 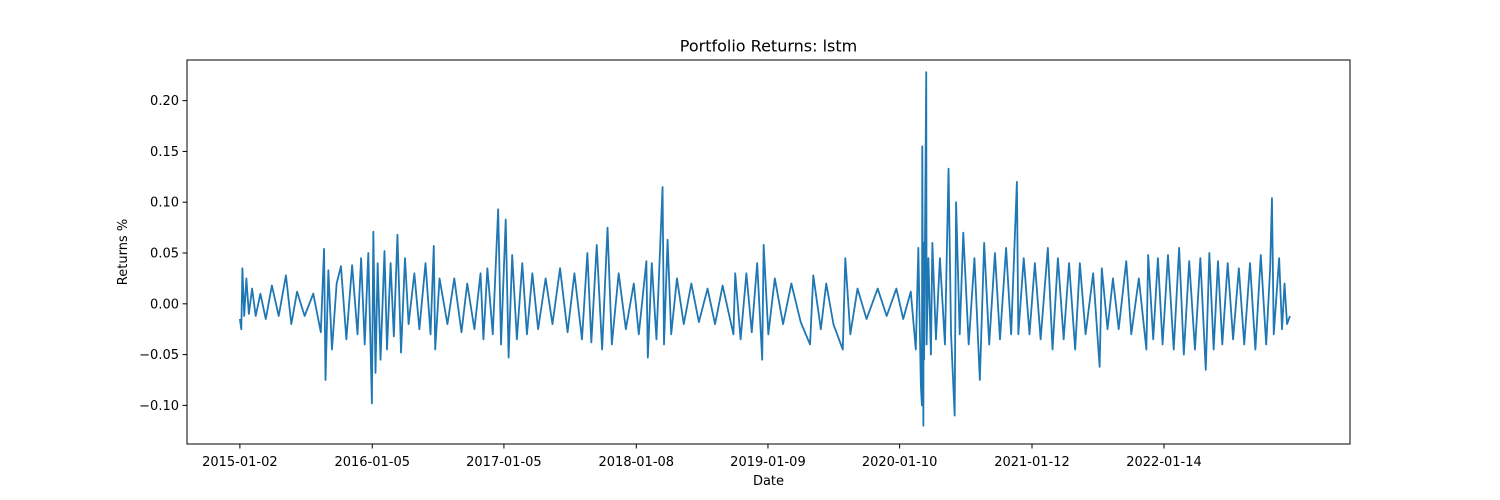 I want to click on x-tick-label: 2021-01-12, so click(x=1032, y=462).